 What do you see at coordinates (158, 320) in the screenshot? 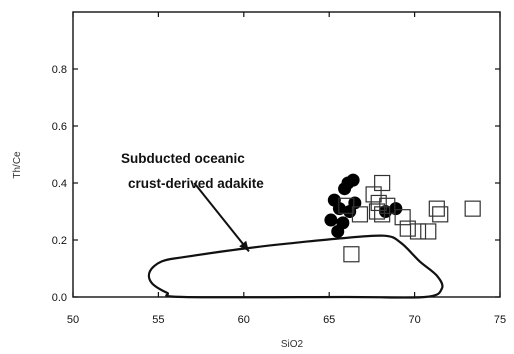
I see `x-tick-label: 55` at bounding box center [158, 320].